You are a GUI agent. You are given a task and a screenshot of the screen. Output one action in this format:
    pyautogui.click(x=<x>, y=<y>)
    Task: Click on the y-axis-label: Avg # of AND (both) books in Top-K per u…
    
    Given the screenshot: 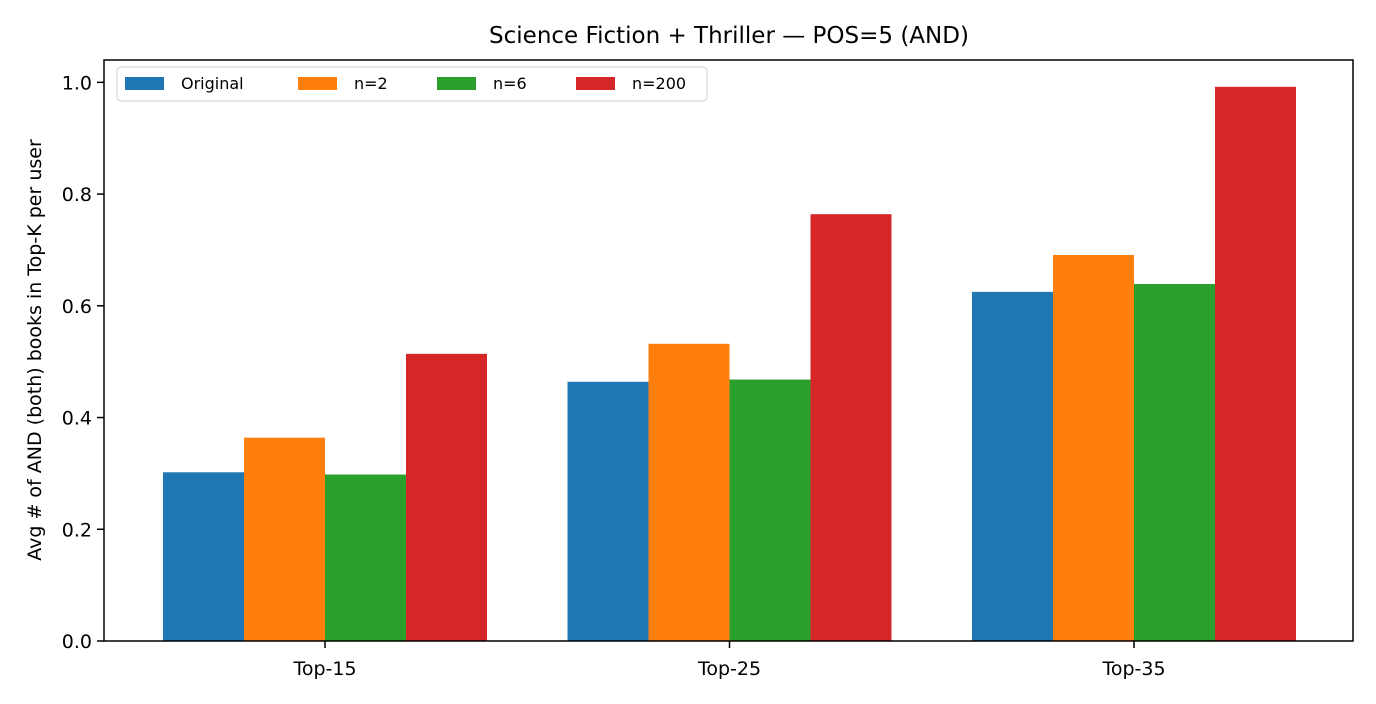 What is the action you would take?
    pyautogui.click(x=35, y=350)
    